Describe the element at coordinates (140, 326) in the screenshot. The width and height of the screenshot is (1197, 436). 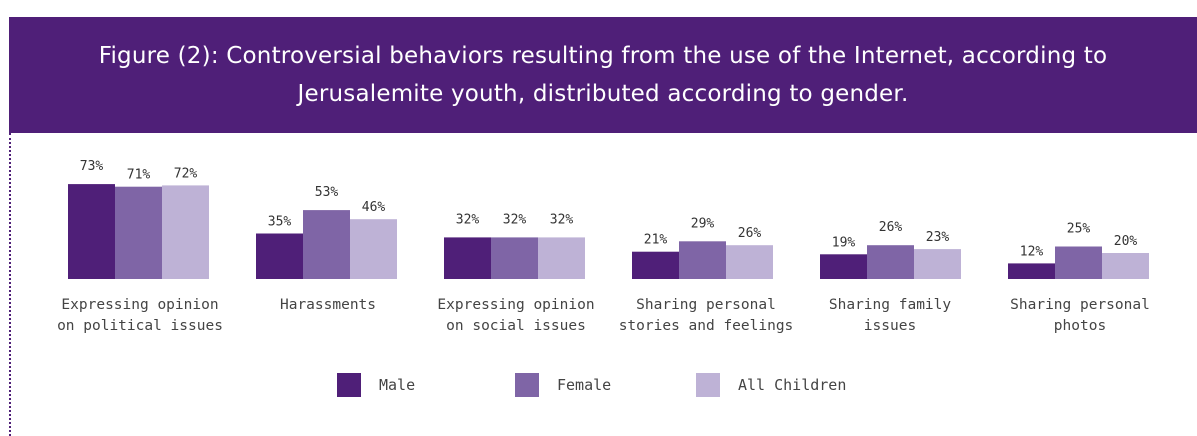
I see `category-label: on political issues` at that location.